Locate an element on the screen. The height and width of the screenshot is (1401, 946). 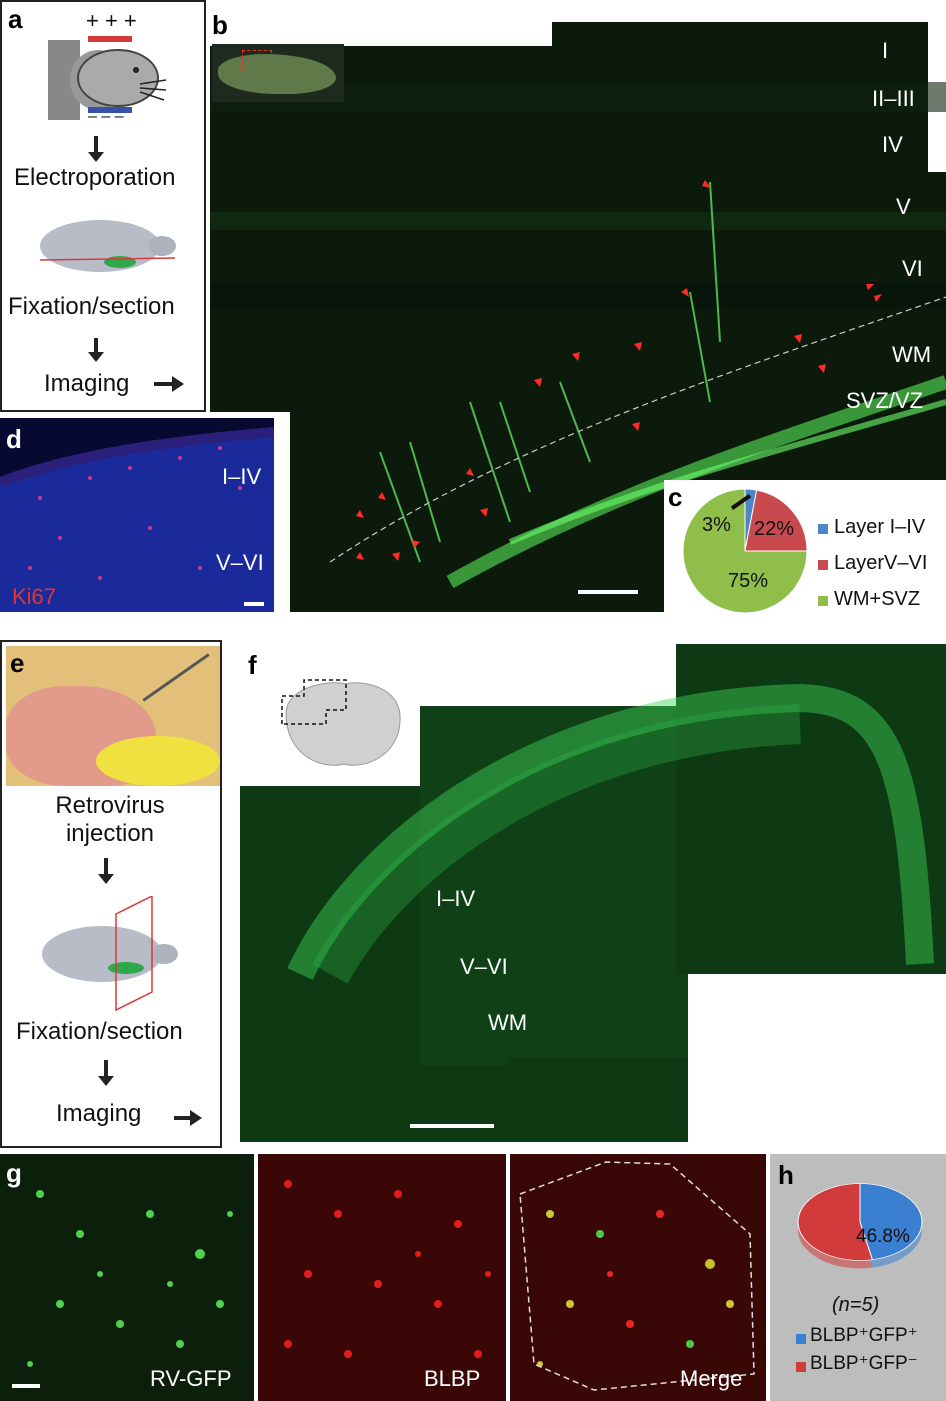
panel-g-merge is located at coordinates (638, 1277).